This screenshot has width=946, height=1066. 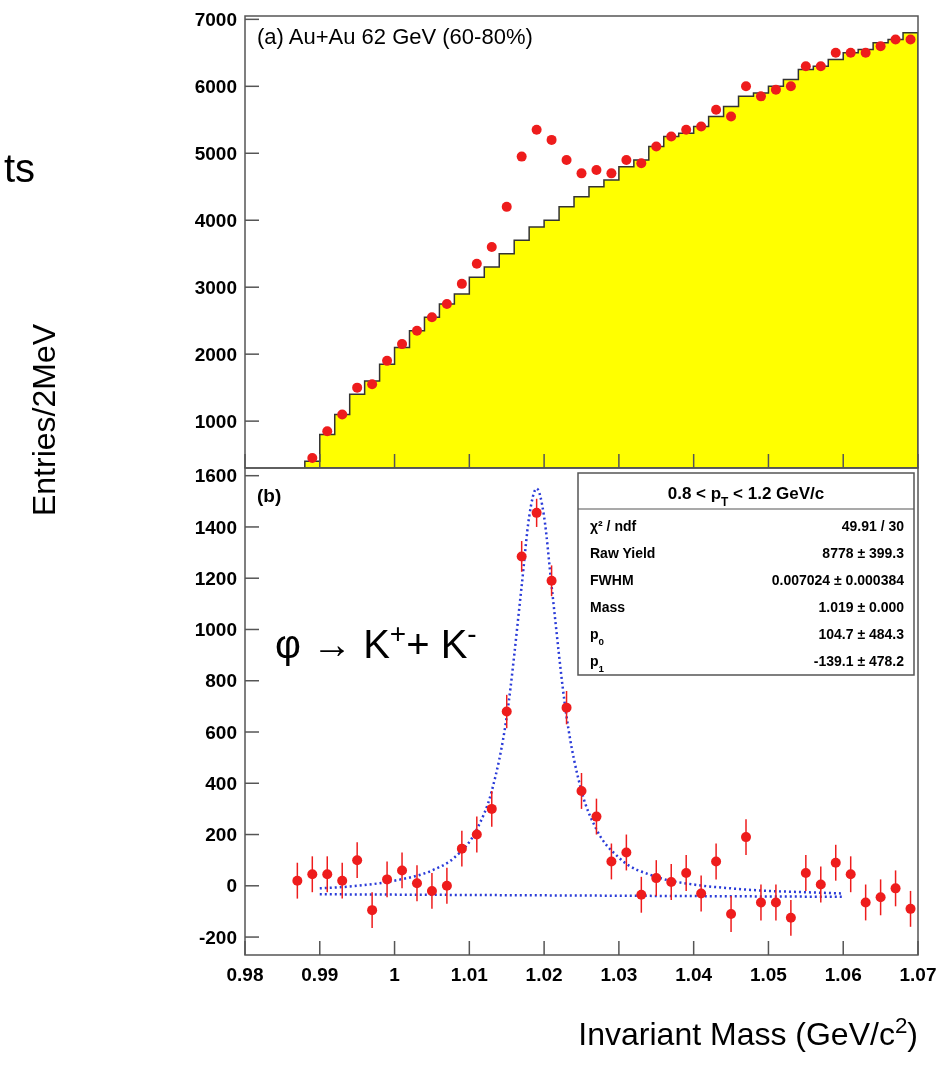 What do you see at coordinates (623, 553) in the screenshot?
I see `annotation: Raw Yield` at bounding box center [623, 553].